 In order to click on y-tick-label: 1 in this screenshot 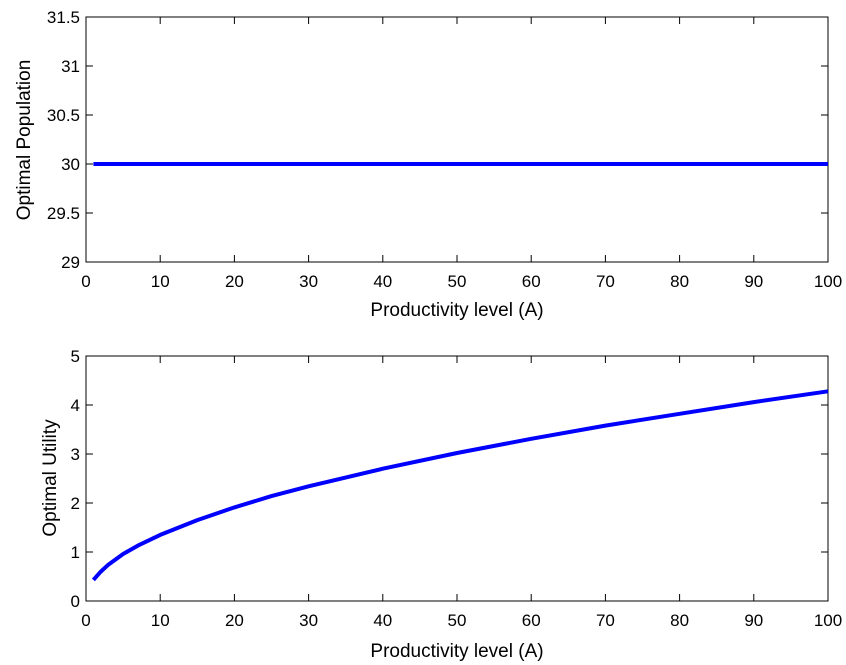, I will do `click(75, 552)`.